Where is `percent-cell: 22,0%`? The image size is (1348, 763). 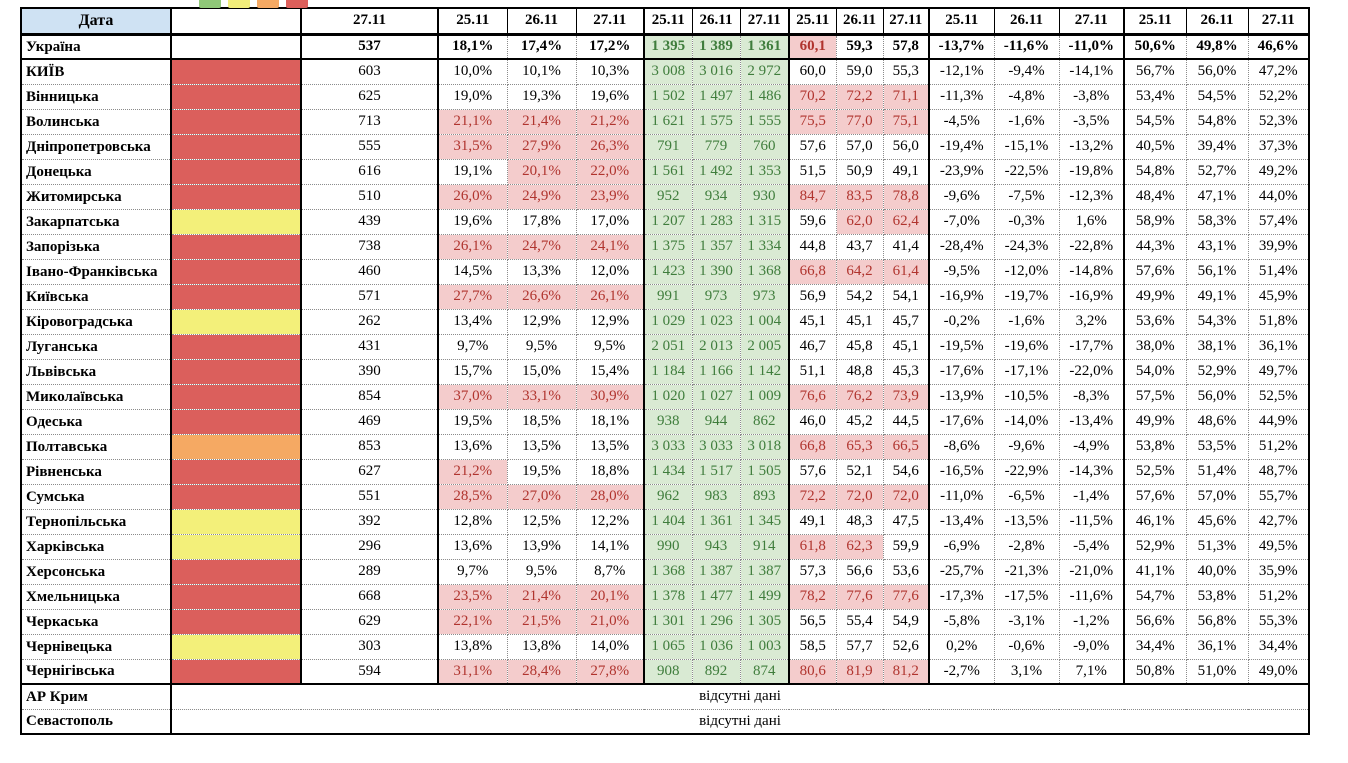 percent-cell: 22,0% is located at coordinates (610, 172).